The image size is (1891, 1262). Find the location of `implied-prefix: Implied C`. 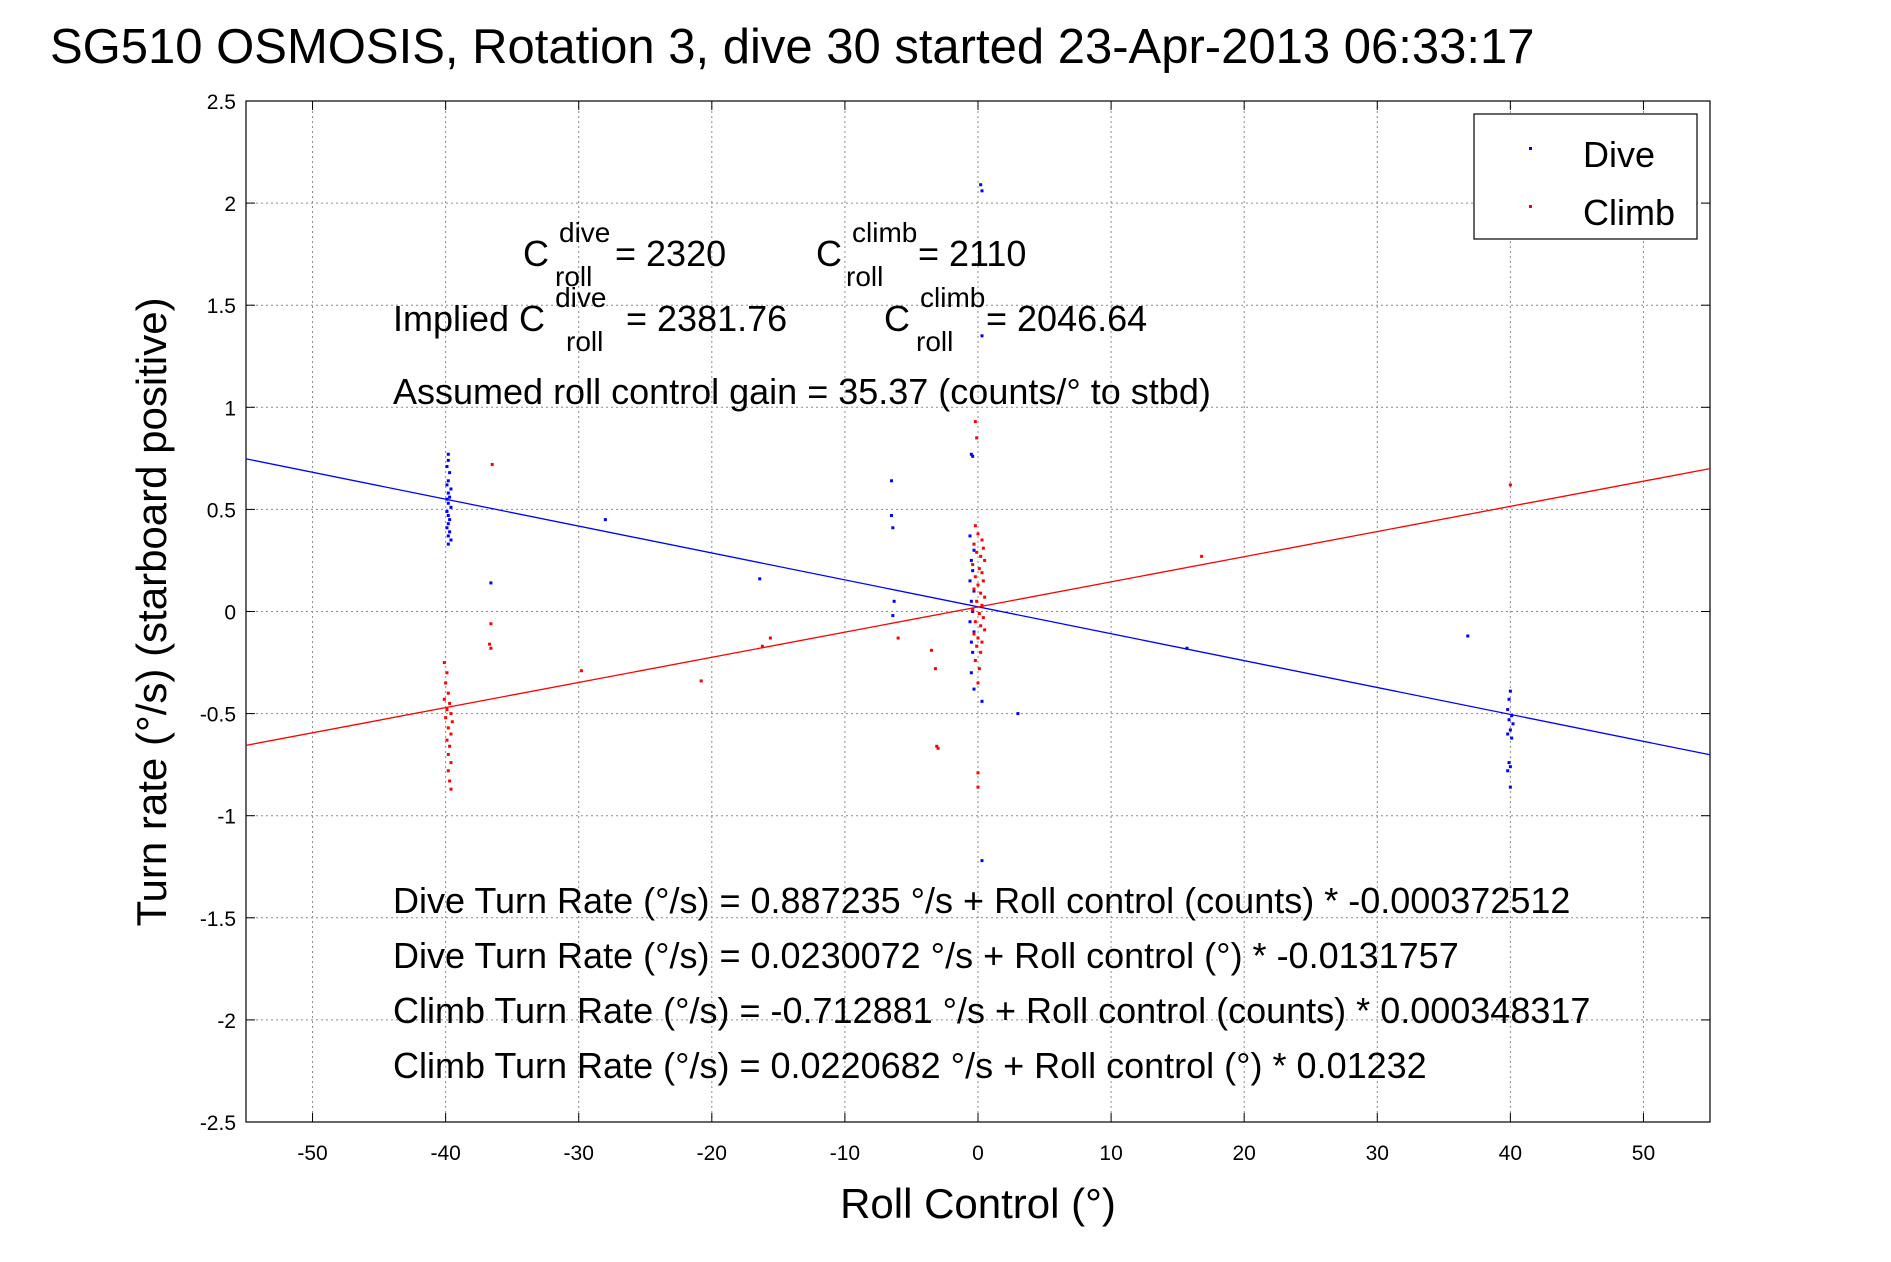

implied-prefix: Implied C is located at coordinates (469, 318).